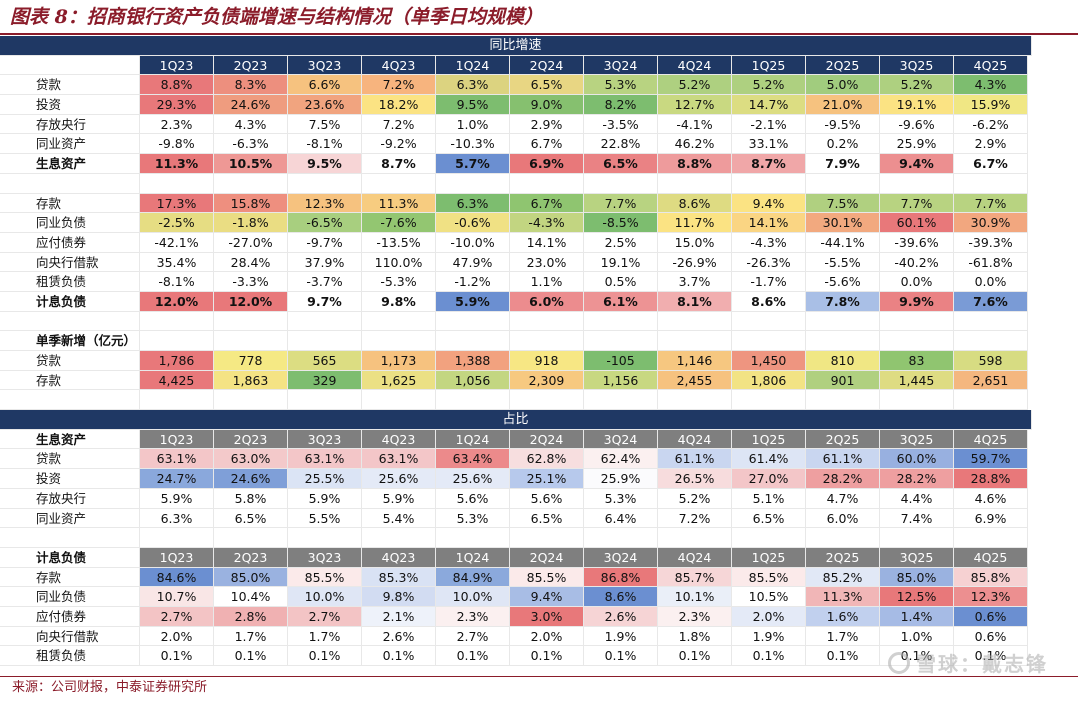 The image size is (1078, 702). Describe the element at coordinates (547, 577) in the screenshot. I see `table-cell: 85.5%` at that location.